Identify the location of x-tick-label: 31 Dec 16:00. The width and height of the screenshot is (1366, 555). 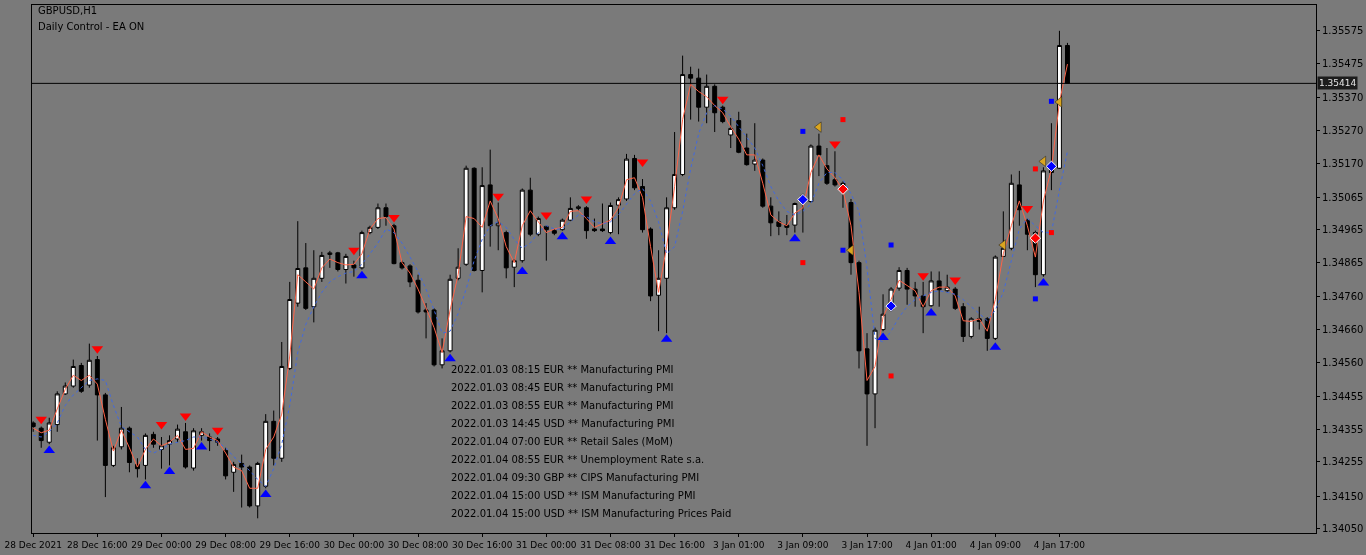
(675, 544).